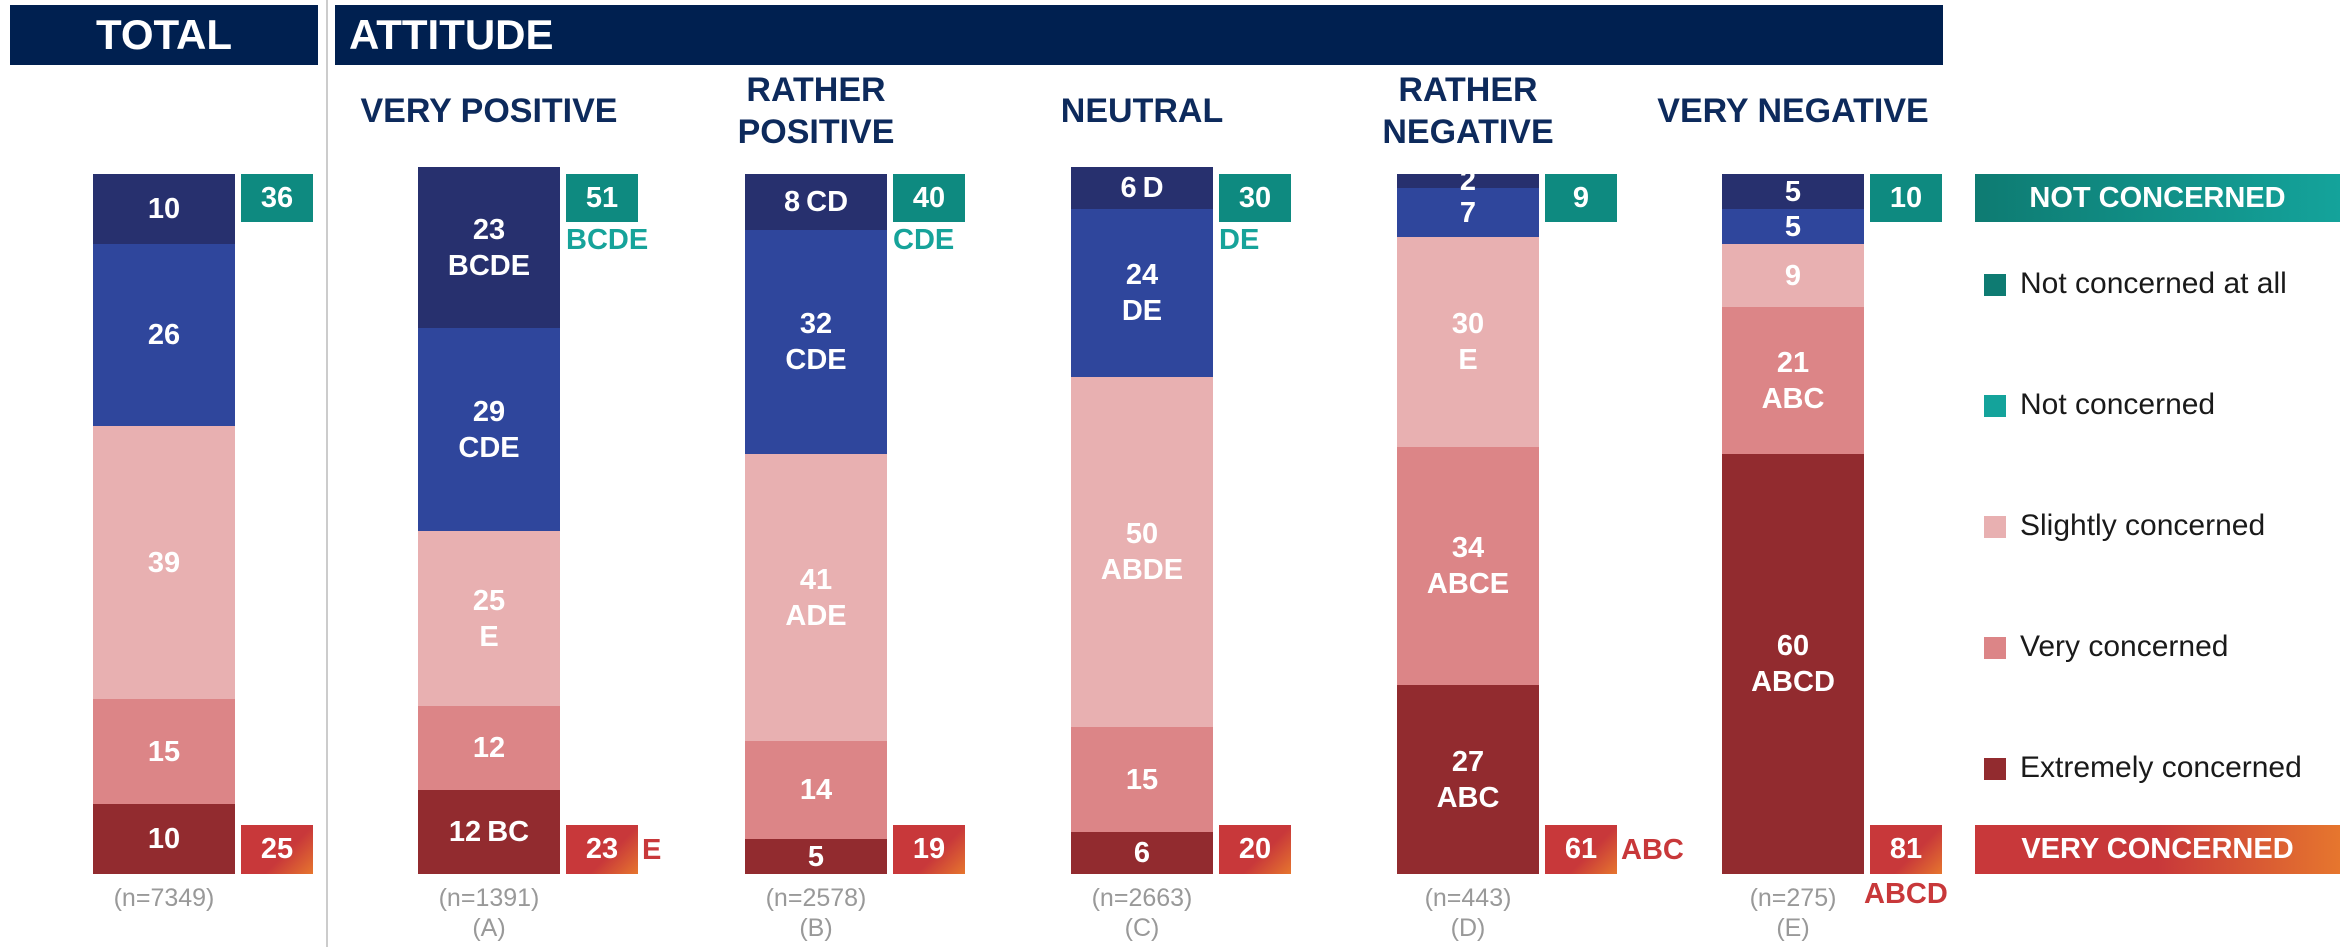  What do you see at coordinates (1793, 362) in the screenshot?
I see `segment-label: 21` at bounding box center [1793, 362].